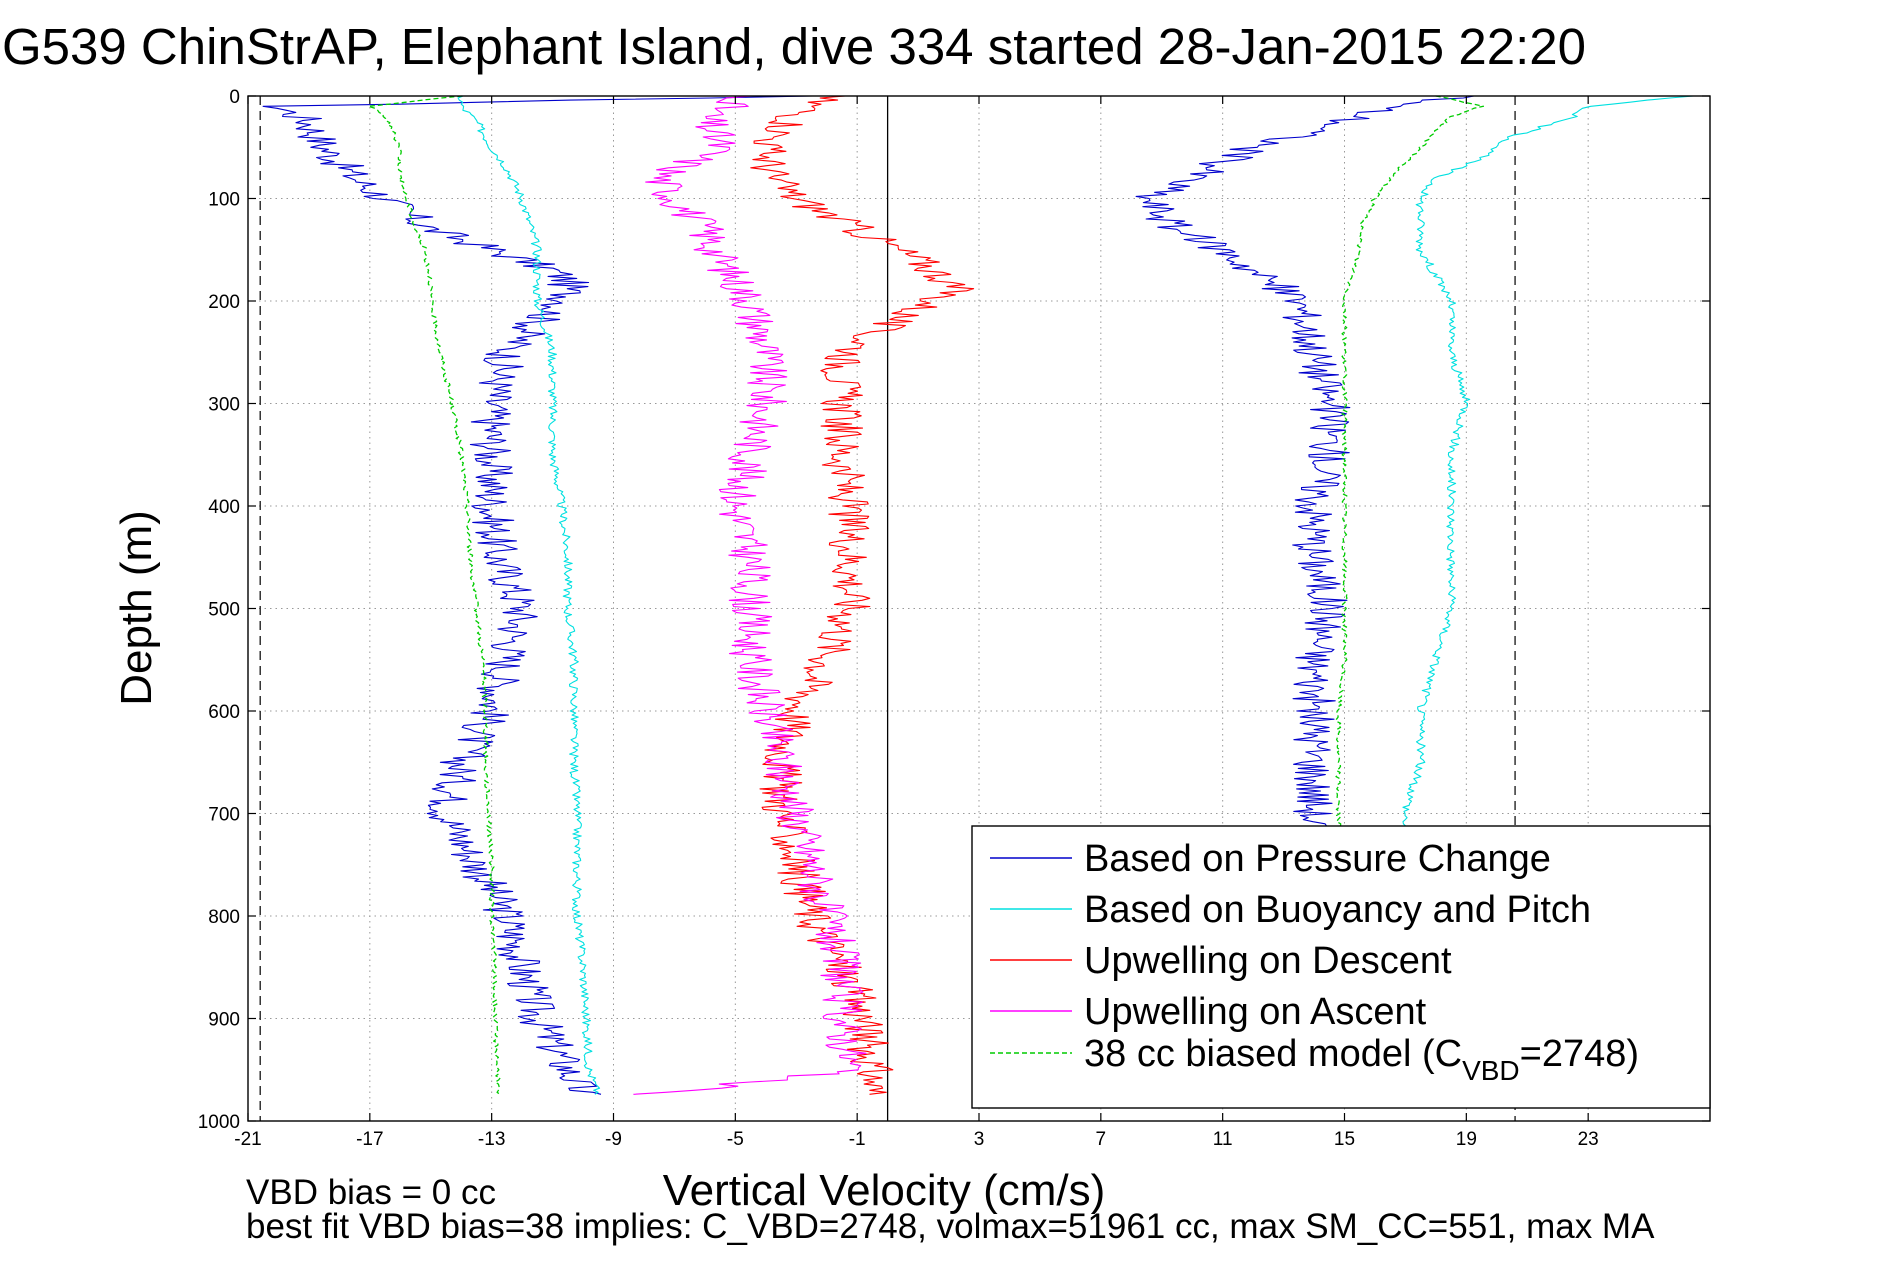 The height and width of the screenshot is (1262, 1891). Describe the element at coordinates (224, 712) in the screenshot. I see `y-tick-label: 600` at that location.